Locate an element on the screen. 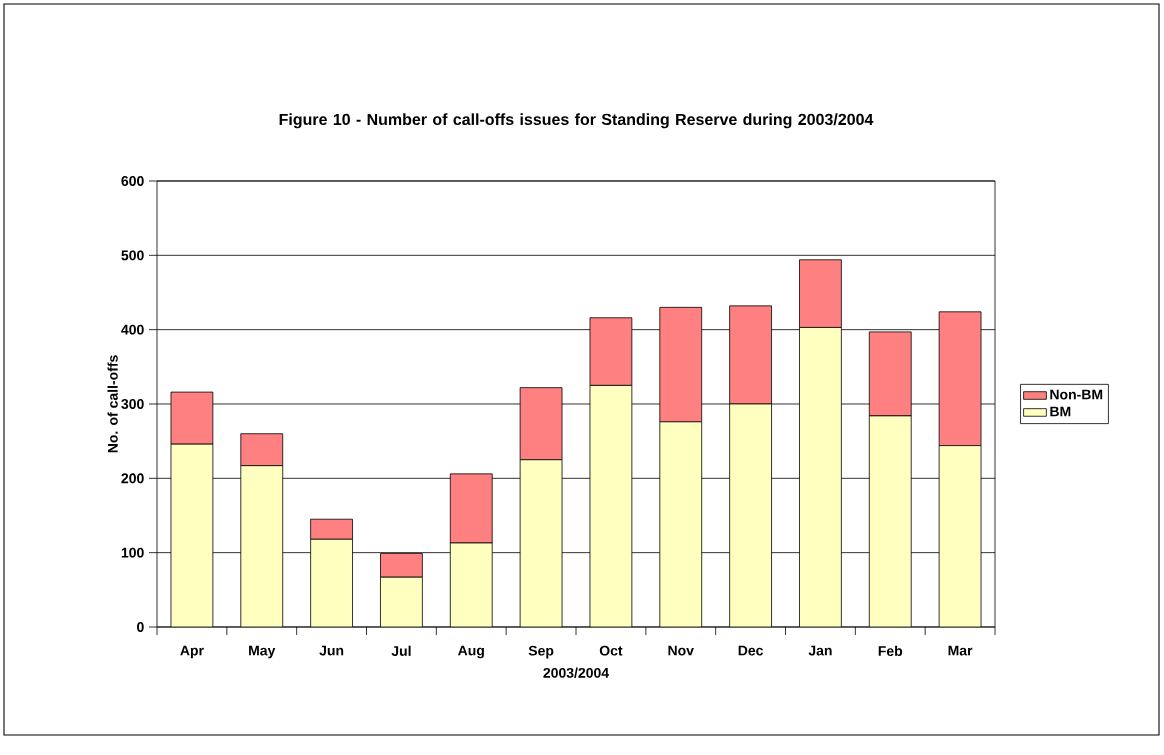  x-tick-label: Sep is located at coordinates (541, 652).